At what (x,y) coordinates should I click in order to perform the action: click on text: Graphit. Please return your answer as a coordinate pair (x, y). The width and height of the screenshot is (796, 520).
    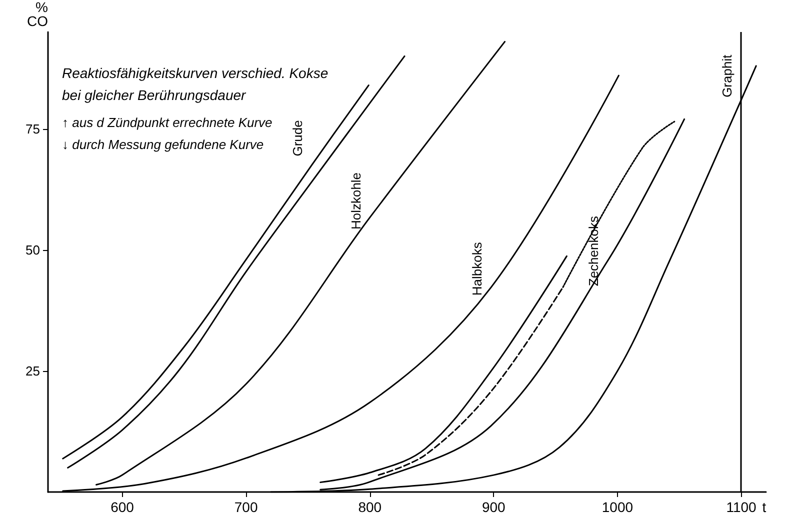
    Looking at the image, I should click on (727, 76).